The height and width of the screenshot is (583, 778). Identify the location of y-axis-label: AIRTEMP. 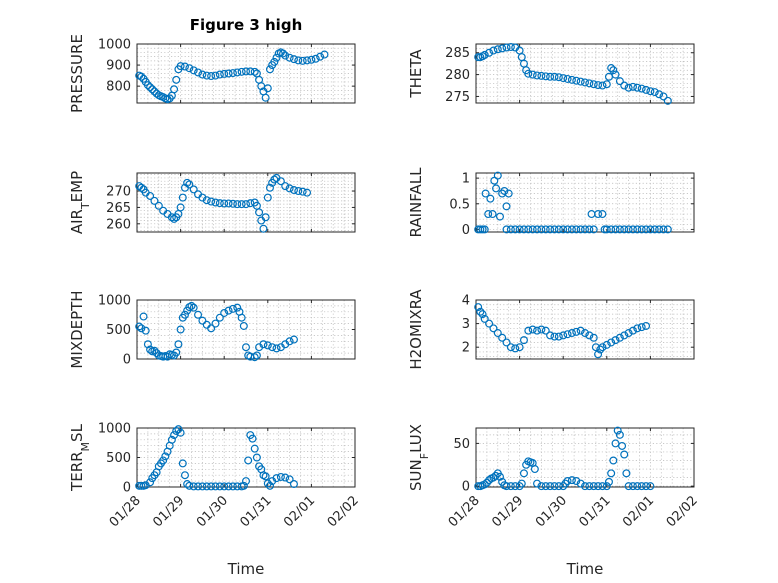
(80, 202).